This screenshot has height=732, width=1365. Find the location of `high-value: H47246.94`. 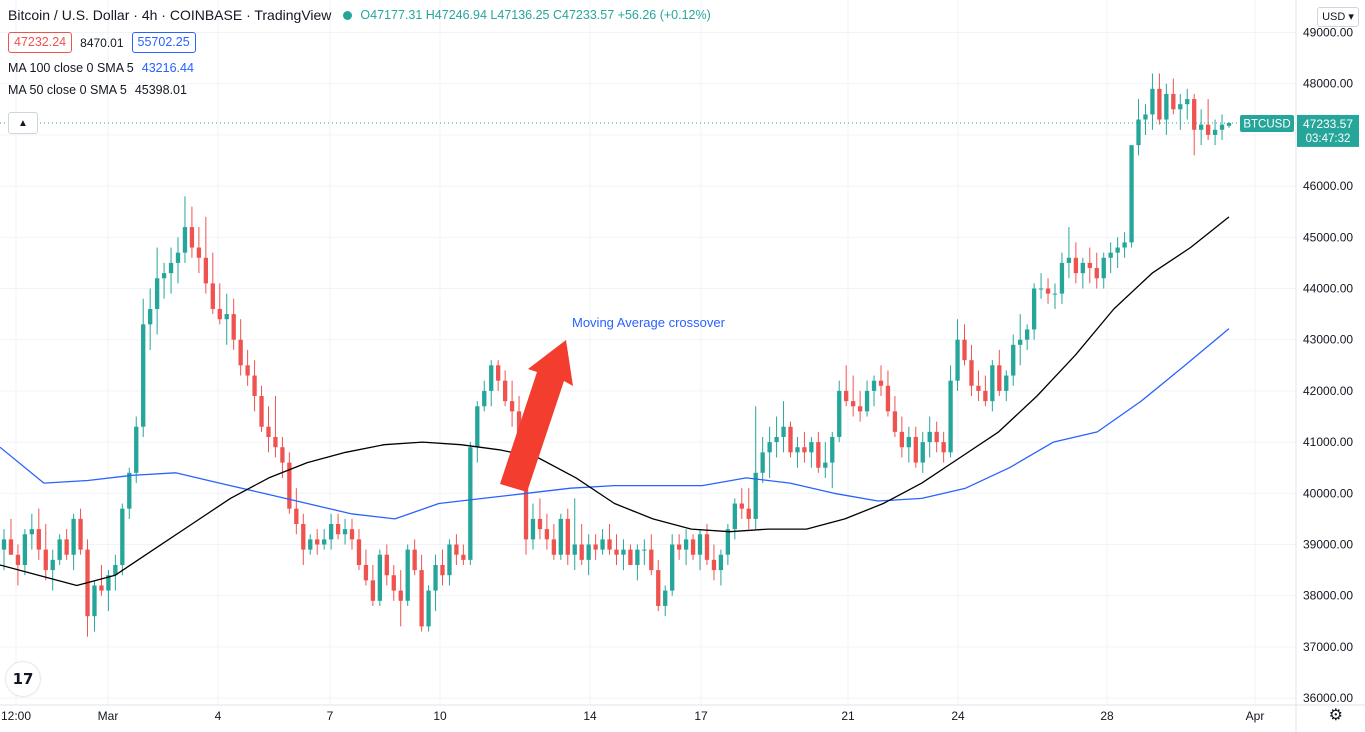

high-value: H47246.94 is located at coordinates (456, 15).